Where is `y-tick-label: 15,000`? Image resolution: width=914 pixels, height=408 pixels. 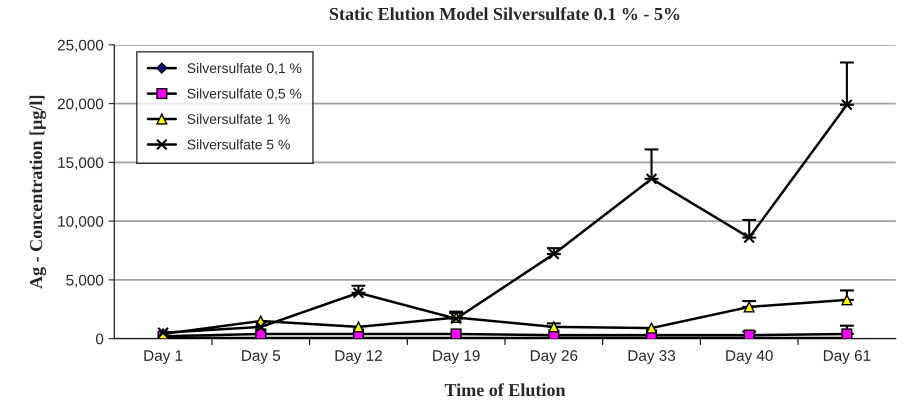
y-tick-label: 15,000 is located at coordinates (81, 163).